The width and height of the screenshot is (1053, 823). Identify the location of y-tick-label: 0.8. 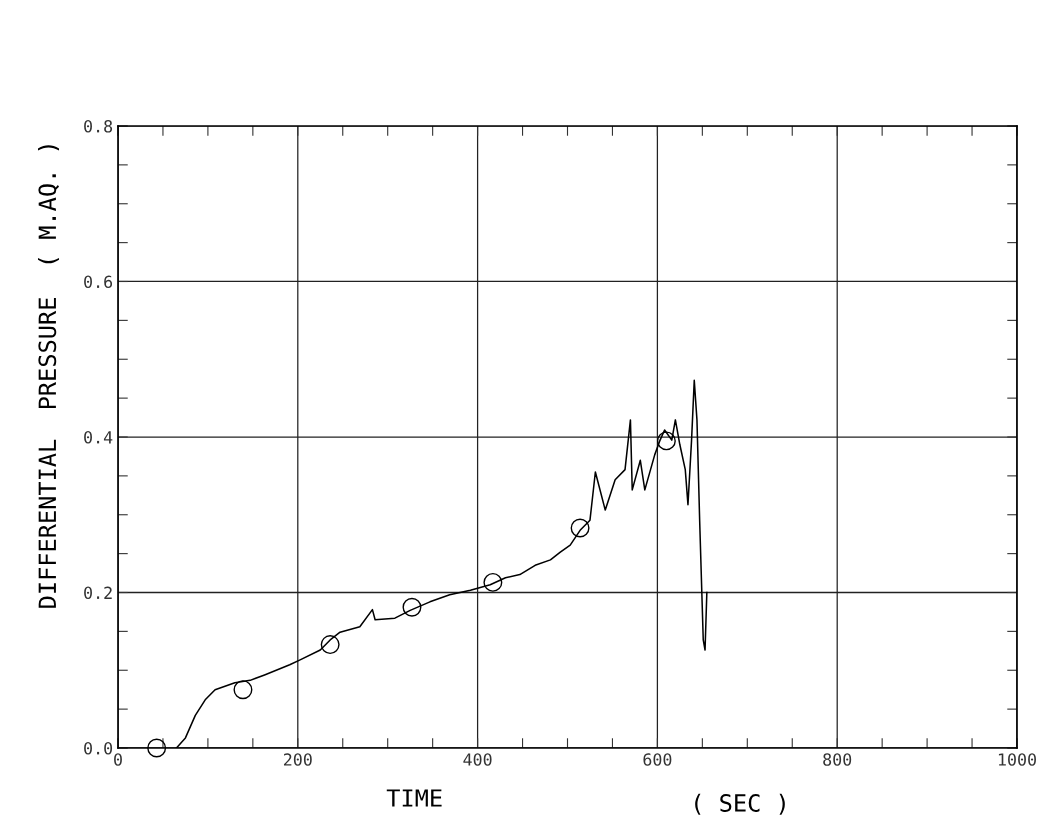
(98, 126).